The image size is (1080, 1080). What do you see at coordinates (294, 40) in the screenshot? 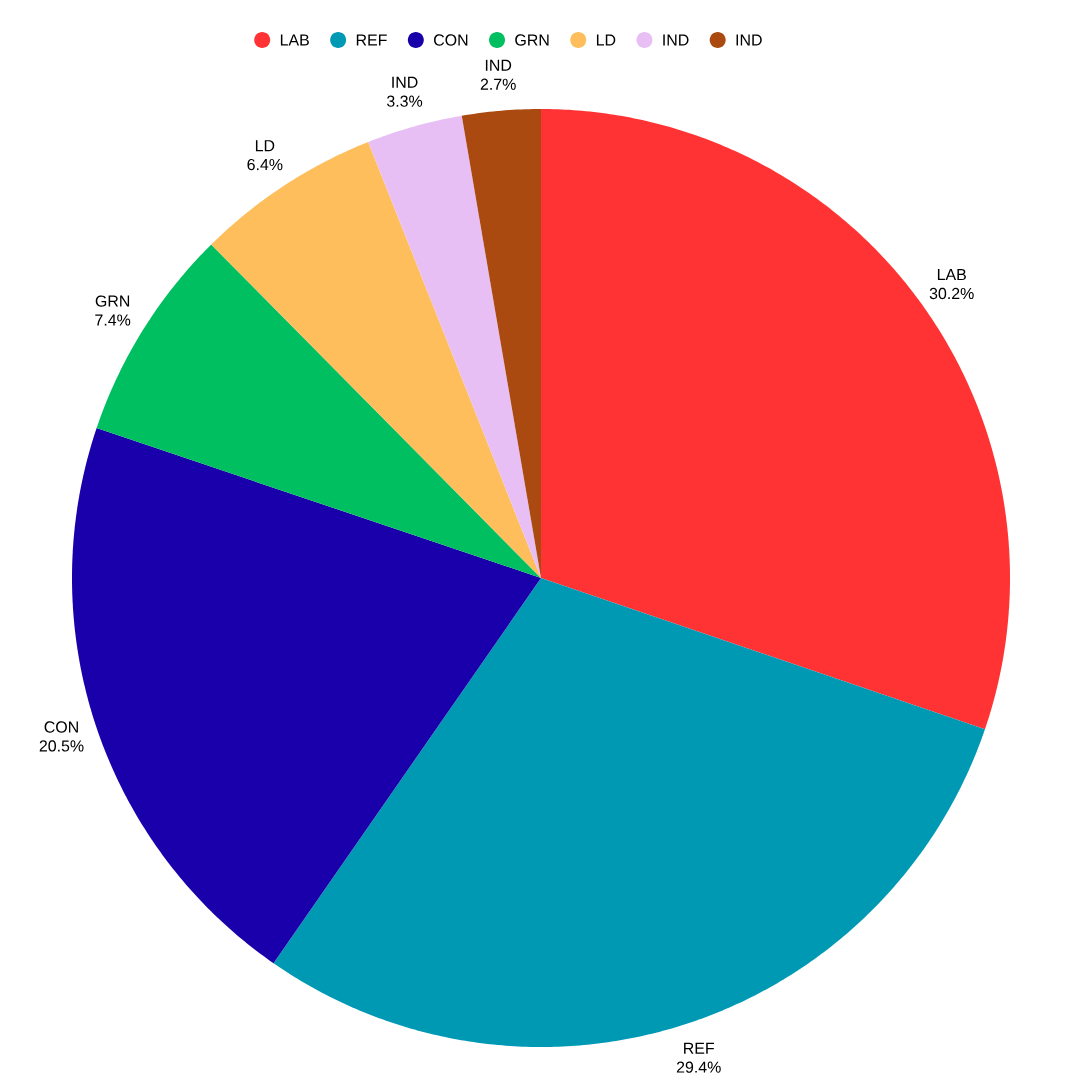
I see `legend-label: LAB` at bounding box center [294, 40].